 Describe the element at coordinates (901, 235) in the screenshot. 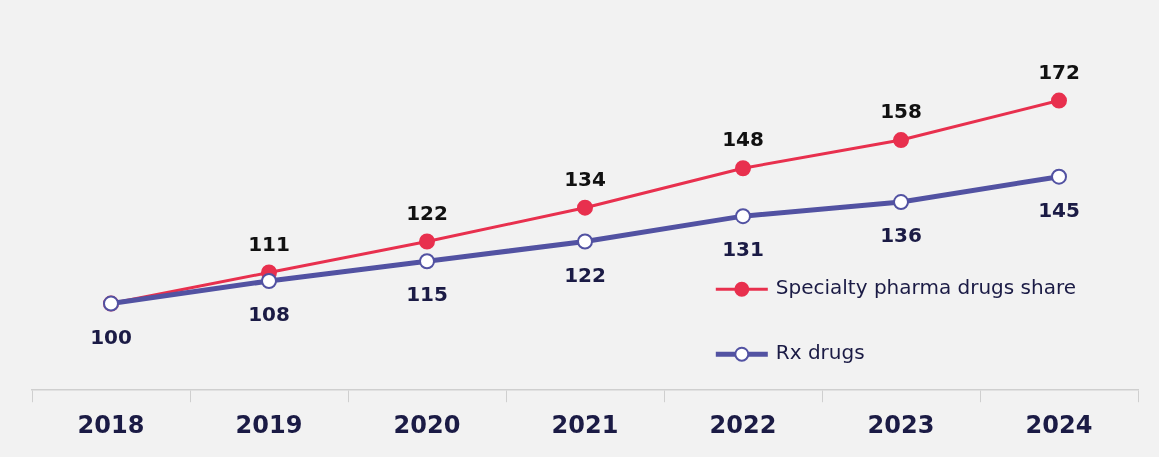

I see `data-label: 136` at that location.